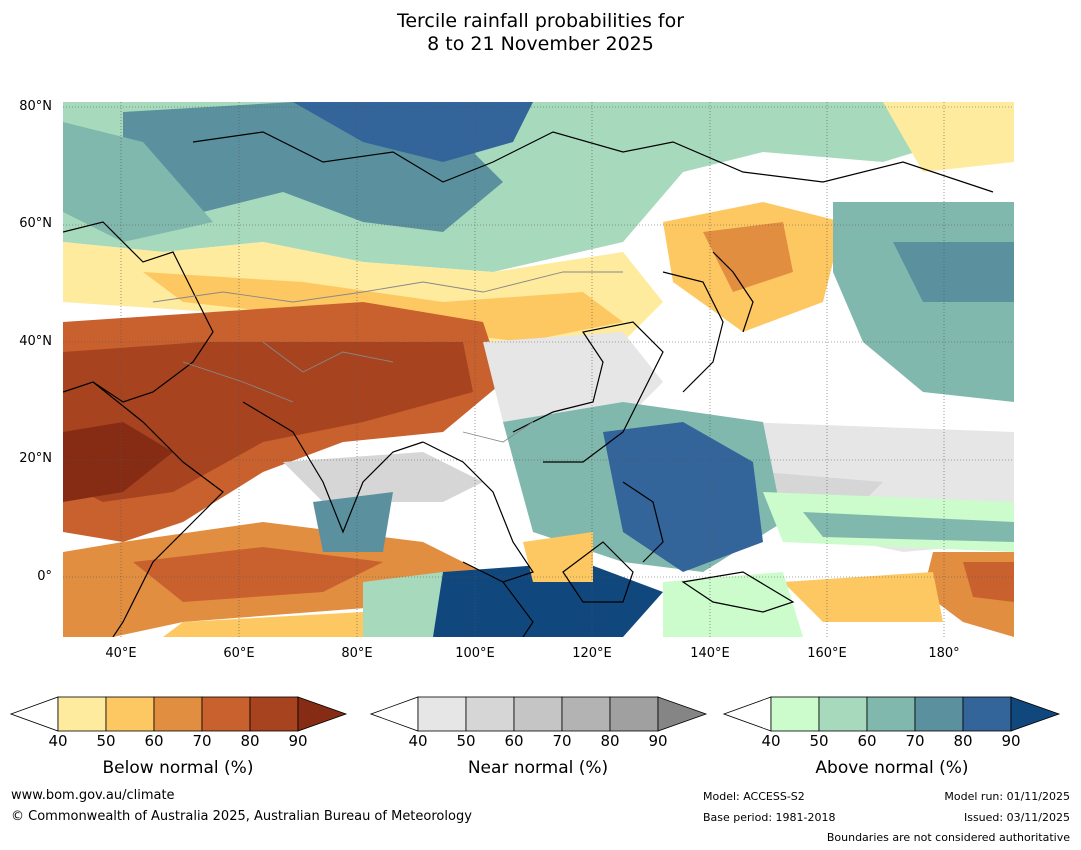  Describe the element at coordinates (827, 653) in the screenshot. I see `lon-label-160e: 160°E` at that location.